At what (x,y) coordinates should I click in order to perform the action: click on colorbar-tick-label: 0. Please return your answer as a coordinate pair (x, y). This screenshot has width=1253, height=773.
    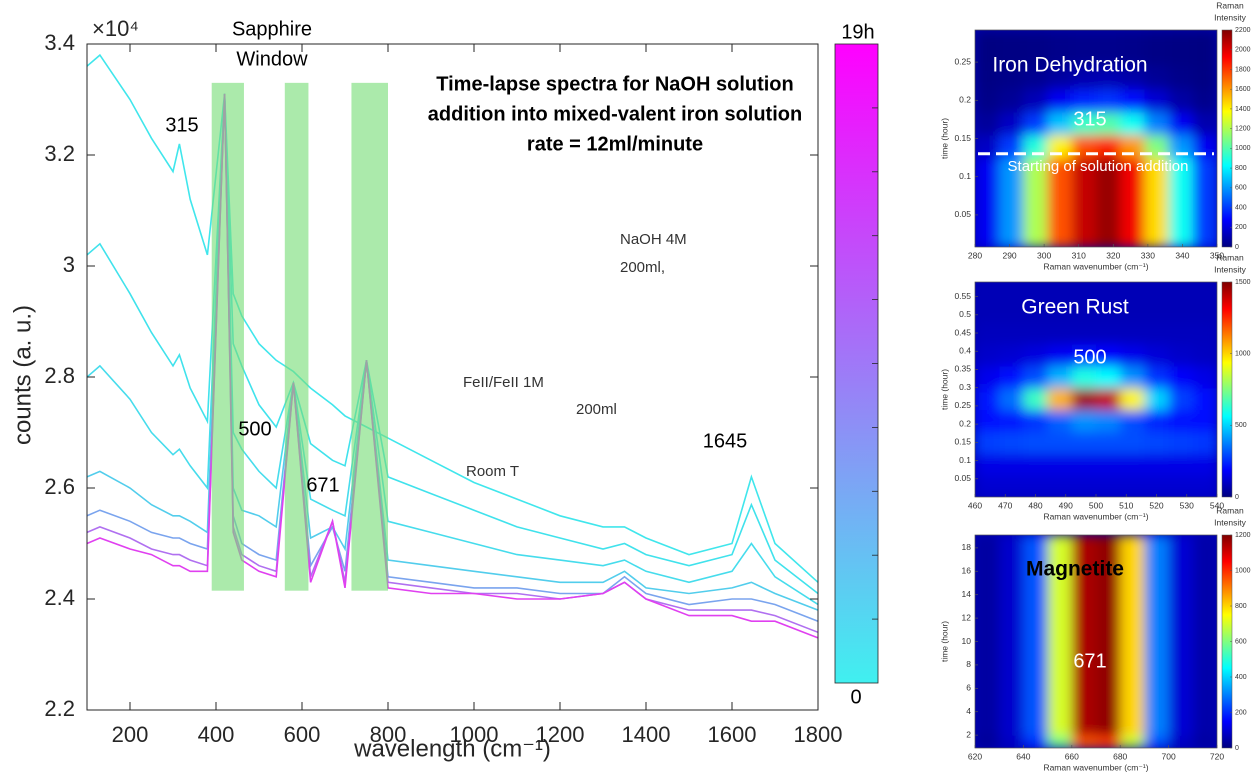
    Looking at the image, I should click on (1237, 247).